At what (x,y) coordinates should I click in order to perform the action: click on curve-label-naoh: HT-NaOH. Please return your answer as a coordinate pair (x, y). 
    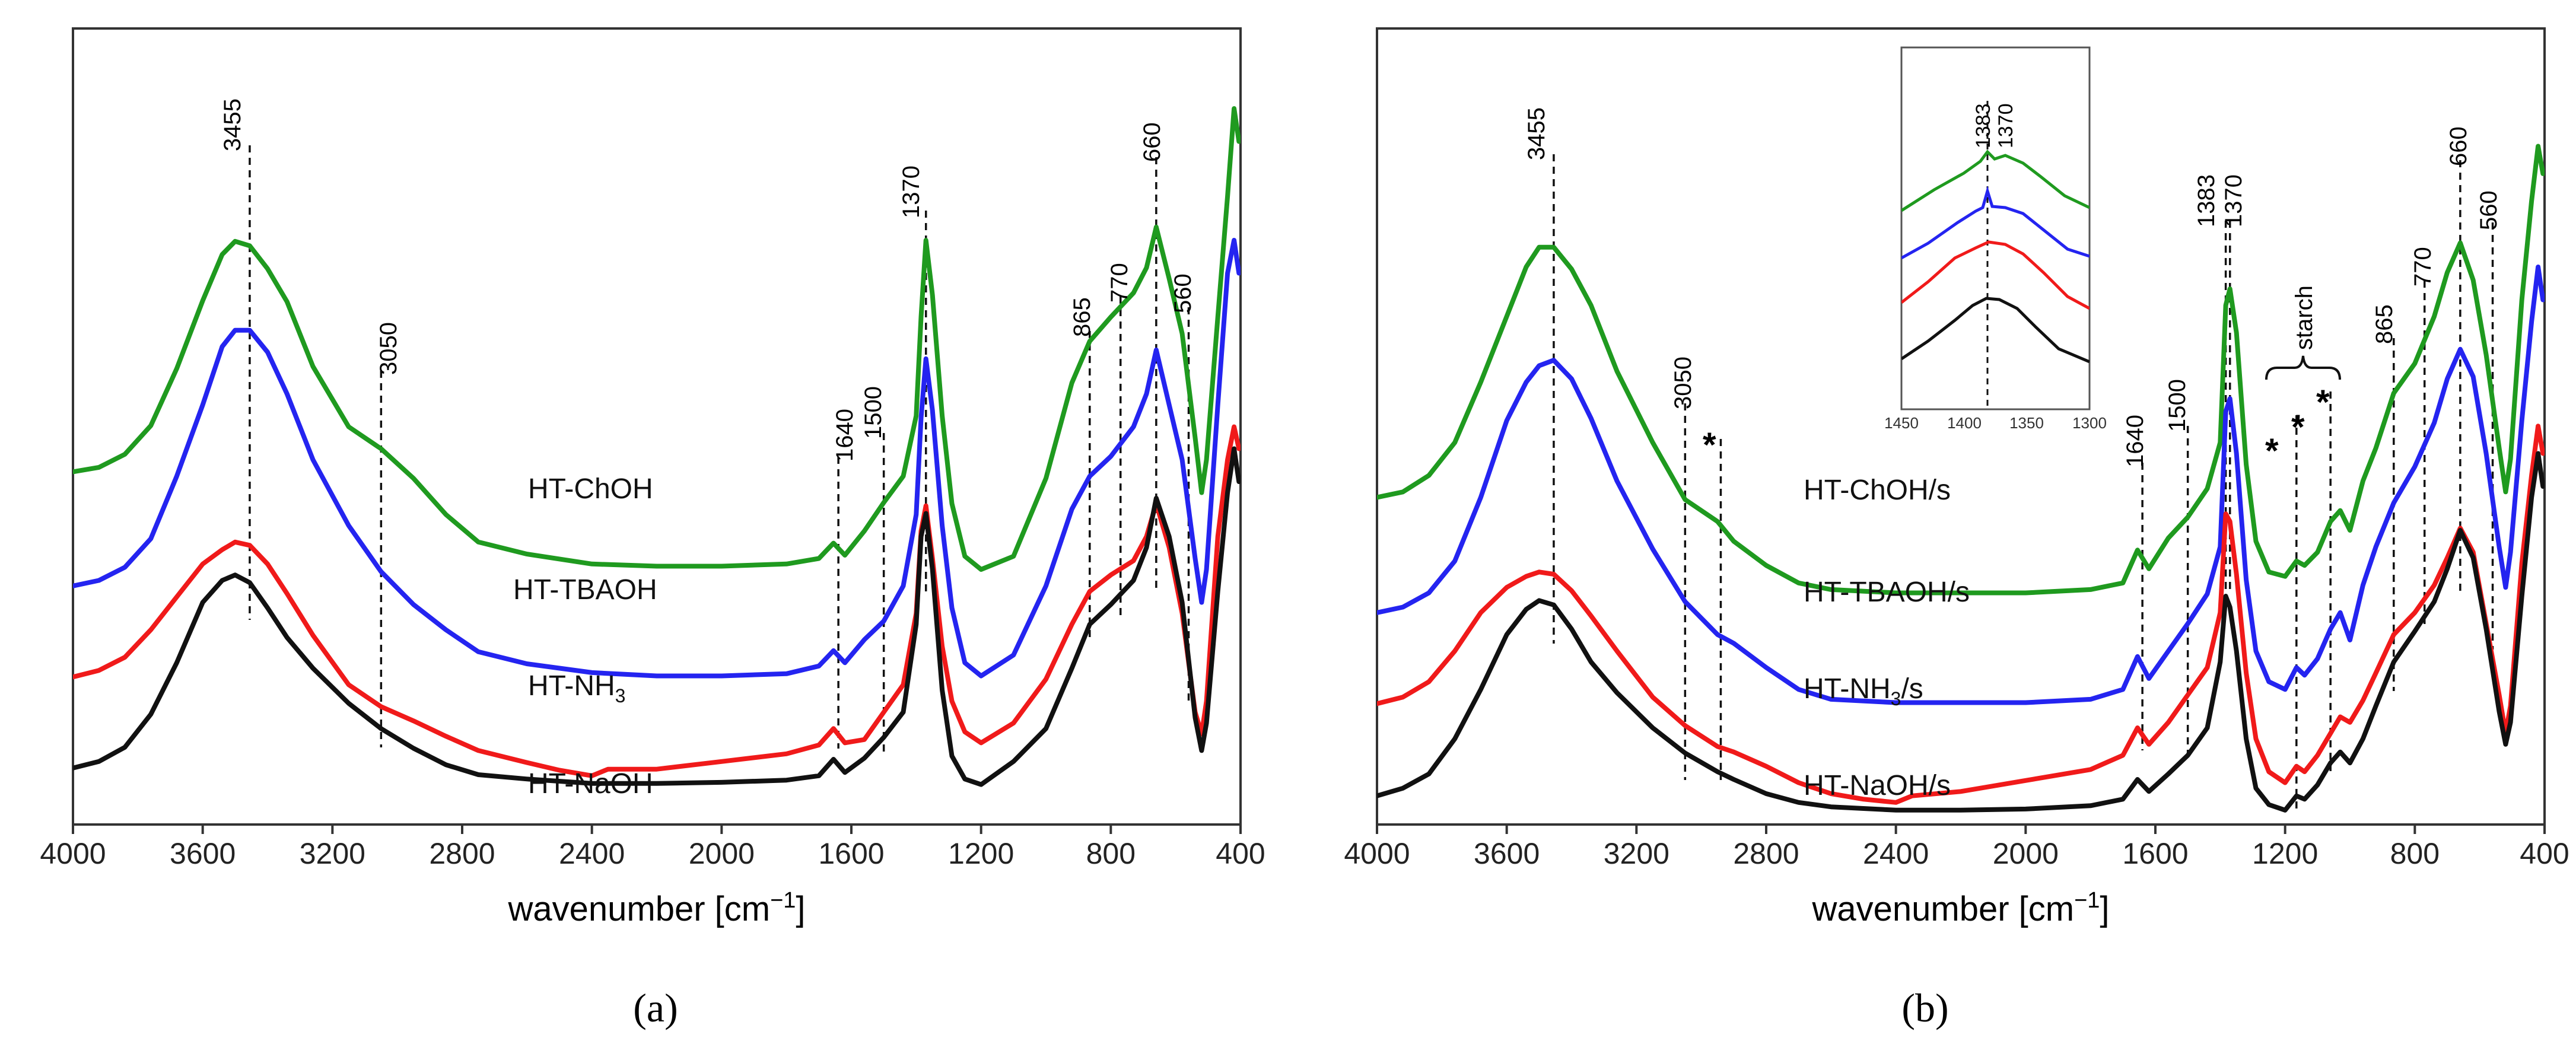
    Looking at the image, I should click on (590, 784).